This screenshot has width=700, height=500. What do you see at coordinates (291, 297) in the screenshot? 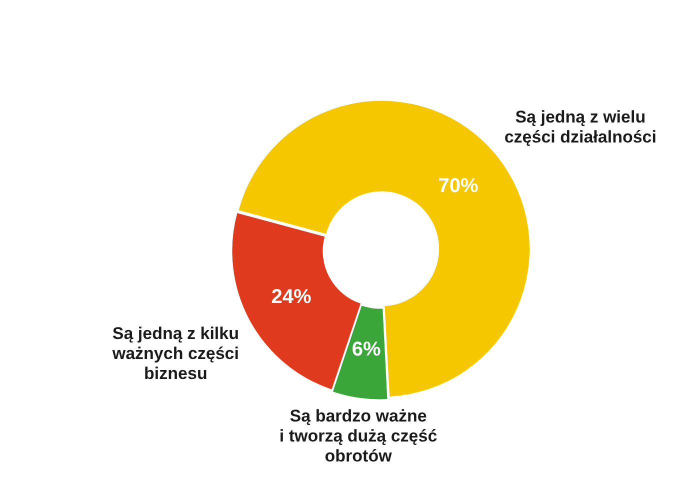
I see `data-label: 24%` at bounding box center [291, 297].